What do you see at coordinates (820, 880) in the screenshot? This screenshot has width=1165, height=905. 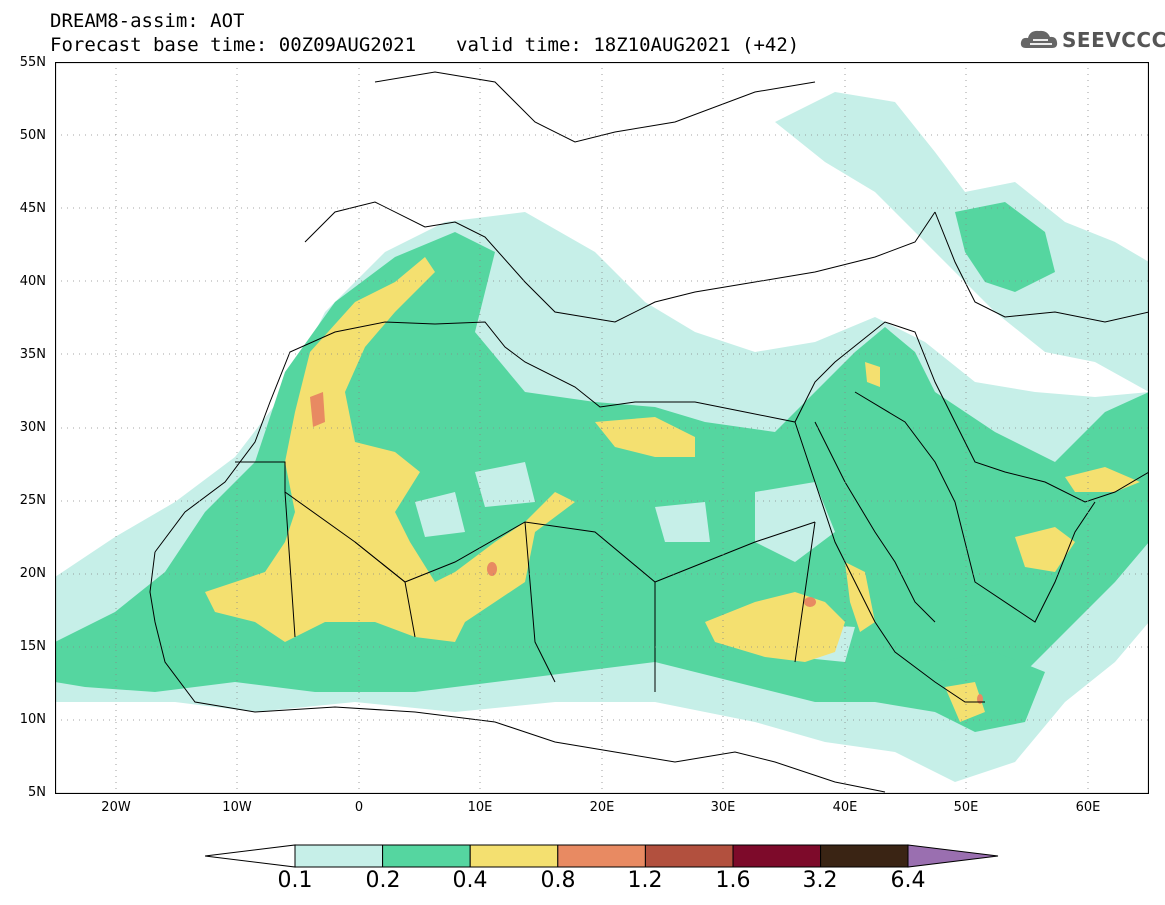 I see `colorbar-label: 3.2` at bounding box center [820, 880].